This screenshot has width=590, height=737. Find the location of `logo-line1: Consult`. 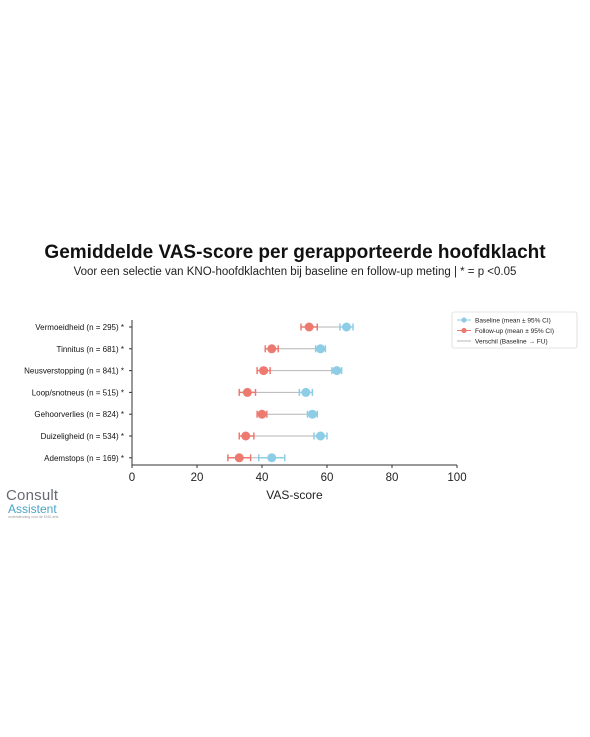

logo-line1: Consult is located at coordinates (32, 495).